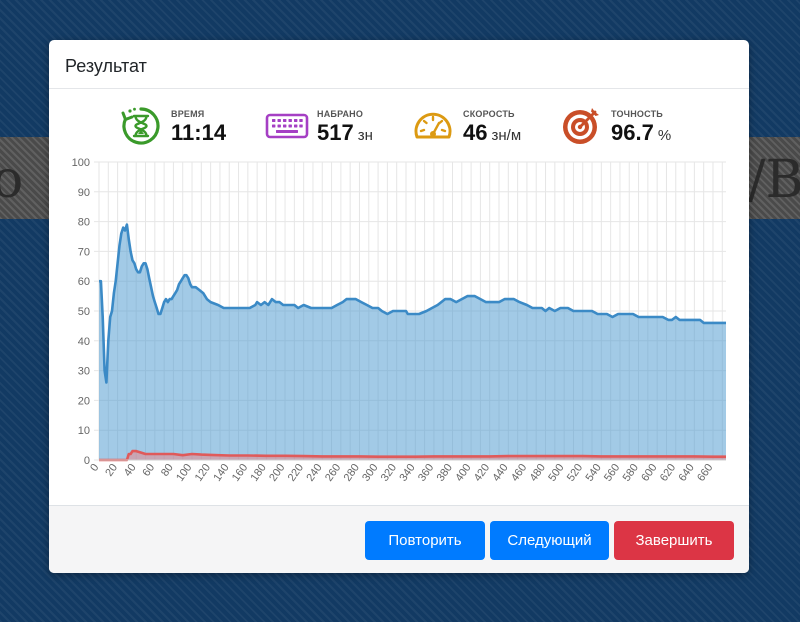  Describe the element at coordinates (81, 163) in the screenshot. I see `y-tick-label: 100` at that location.